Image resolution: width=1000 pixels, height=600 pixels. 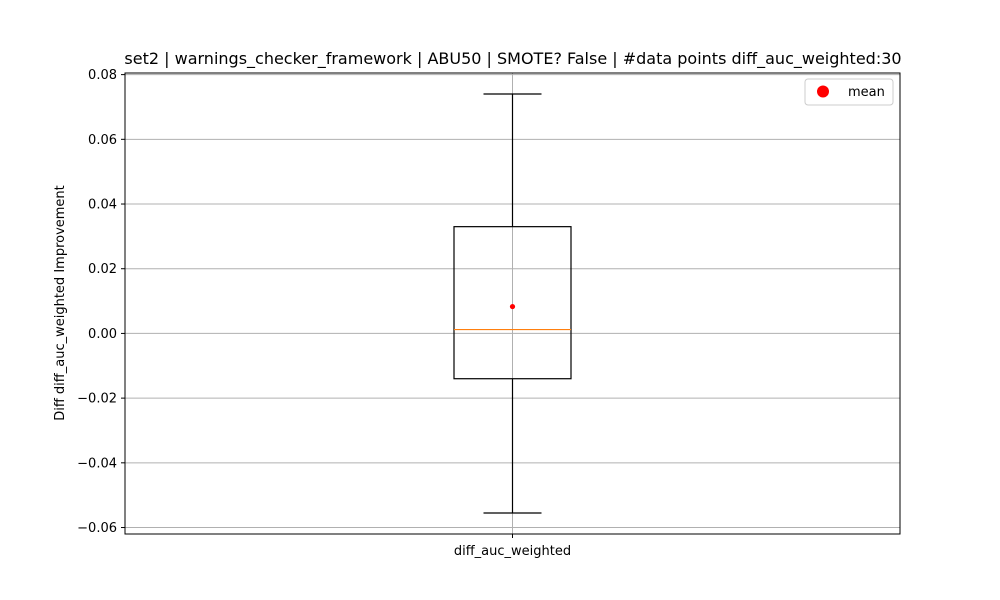 What do you see at coordinates (102, 205) in the screenshot?
I see `y-tick-label: 0.04` at bounding box center [102, 205].